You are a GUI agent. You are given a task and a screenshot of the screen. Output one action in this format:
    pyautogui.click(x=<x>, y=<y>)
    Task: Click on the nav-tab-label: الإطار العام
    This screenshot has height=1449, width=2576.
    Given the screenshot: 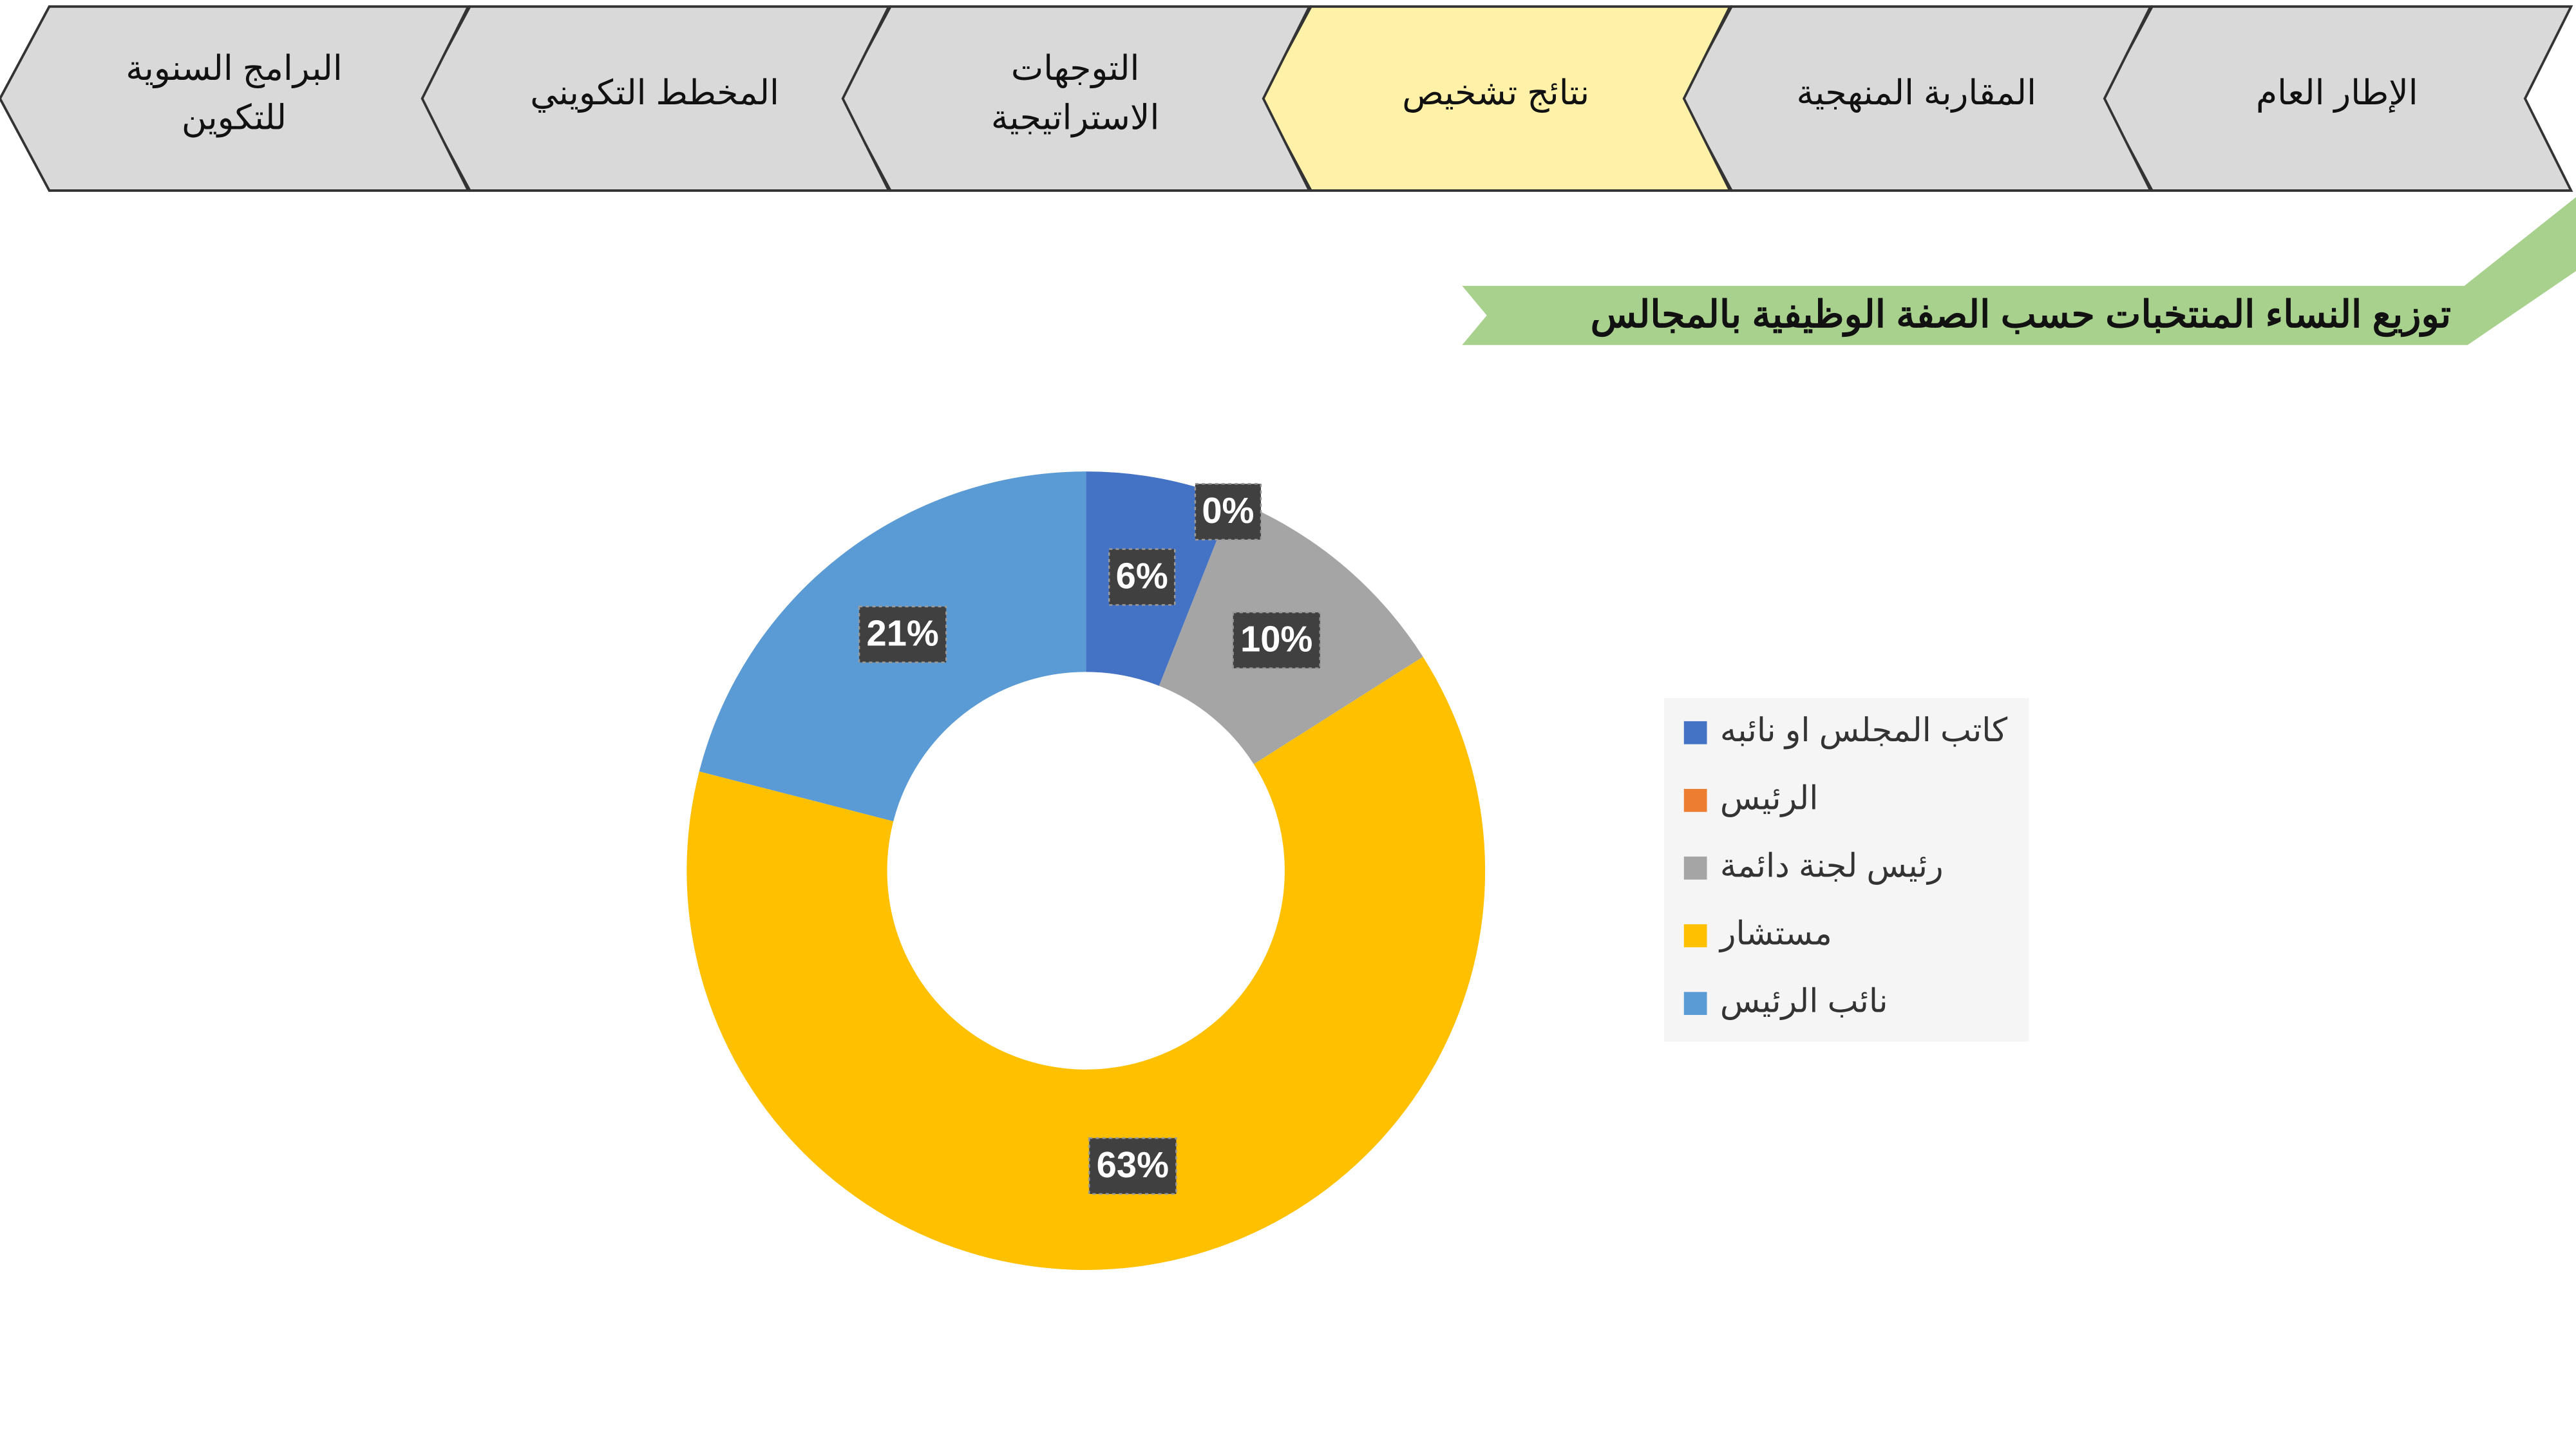 What is the action you would take?
    pyautogui.click(x=2337, y=93)
    